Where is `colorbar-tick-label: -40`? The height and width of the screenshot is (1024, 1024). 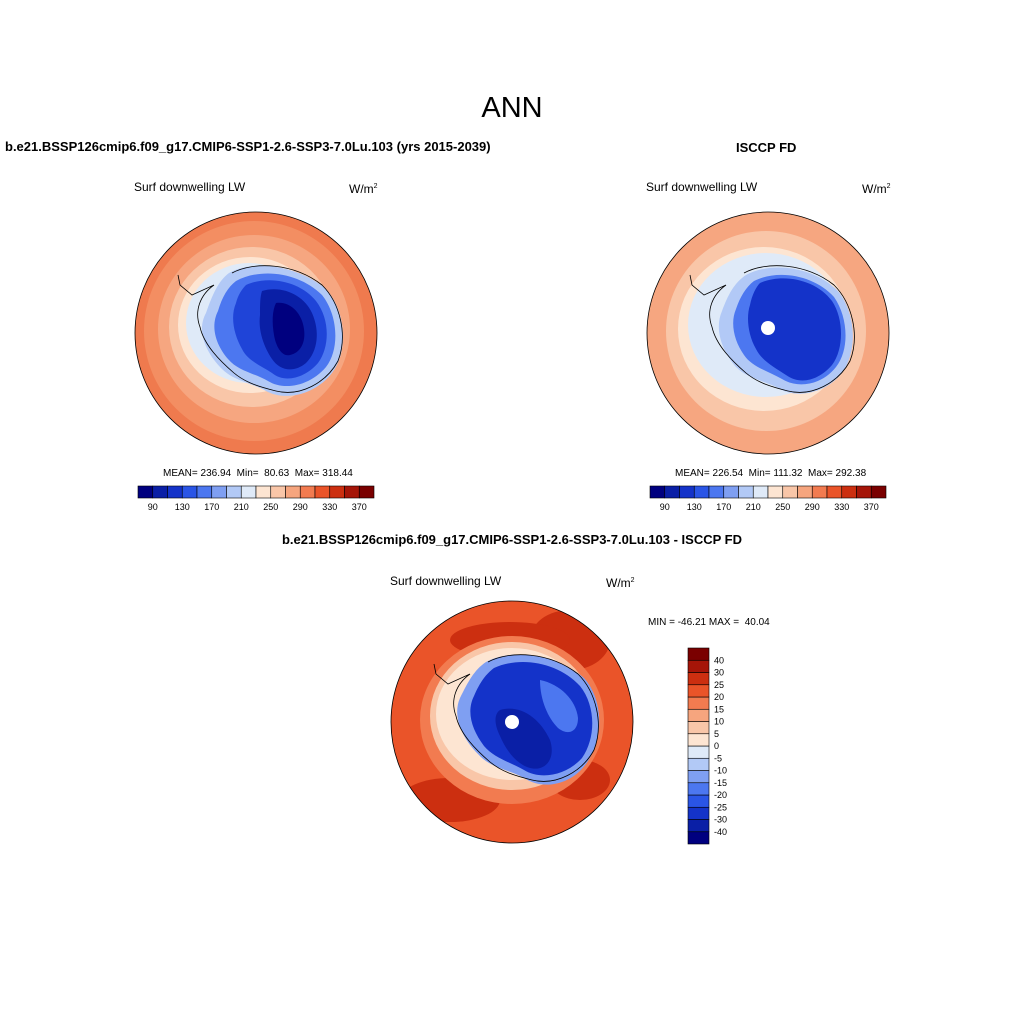 colorbar-tick-label: -40 is located at coordinates (720, 832).